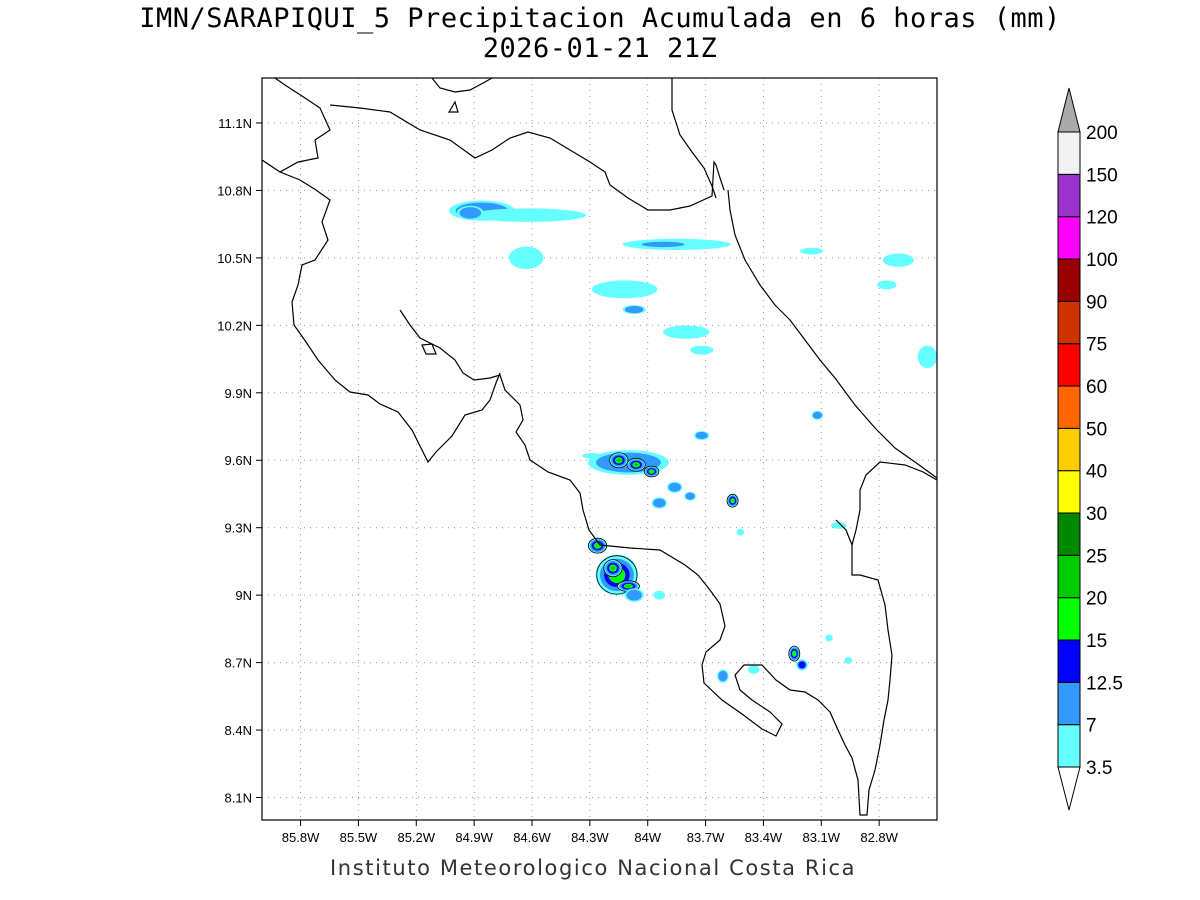 This screenshot has height=900, width=1200. Describe the element at coordinates (390, 317) in the screenshot. I see `pacific-coast-guanacaste` at that location.